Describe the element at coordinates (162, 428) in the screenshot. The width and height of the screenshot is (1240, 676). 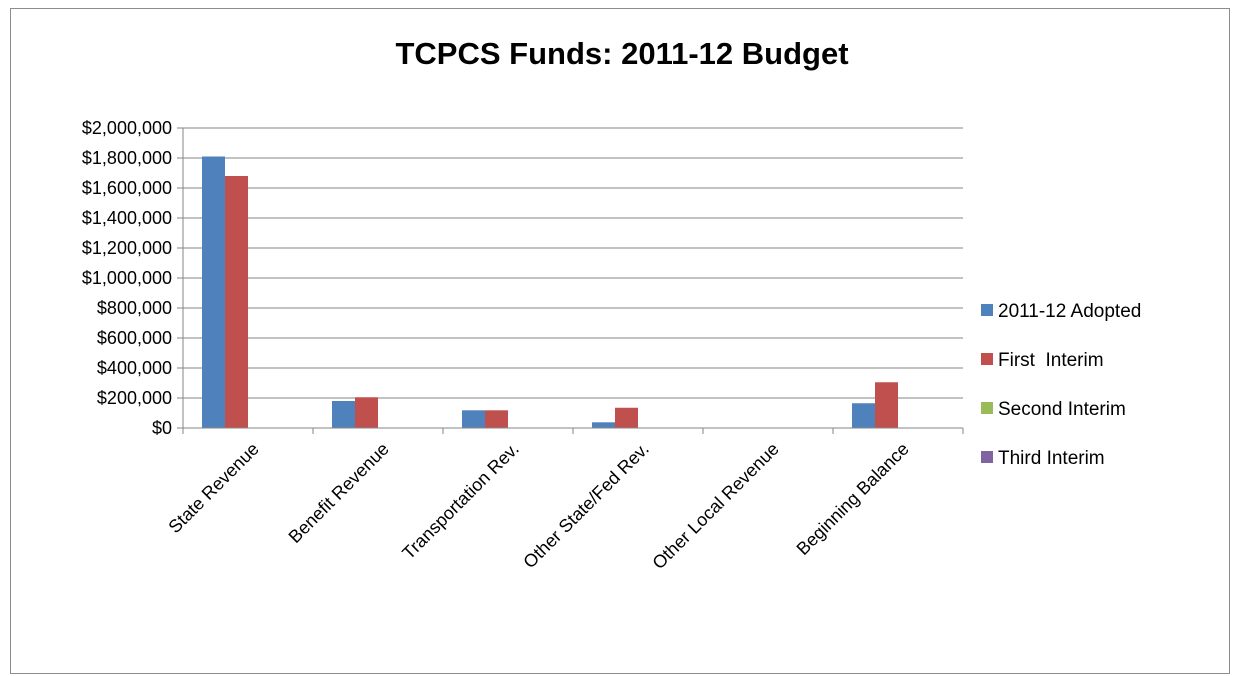
I see `y-tick-label: $0` at that location.